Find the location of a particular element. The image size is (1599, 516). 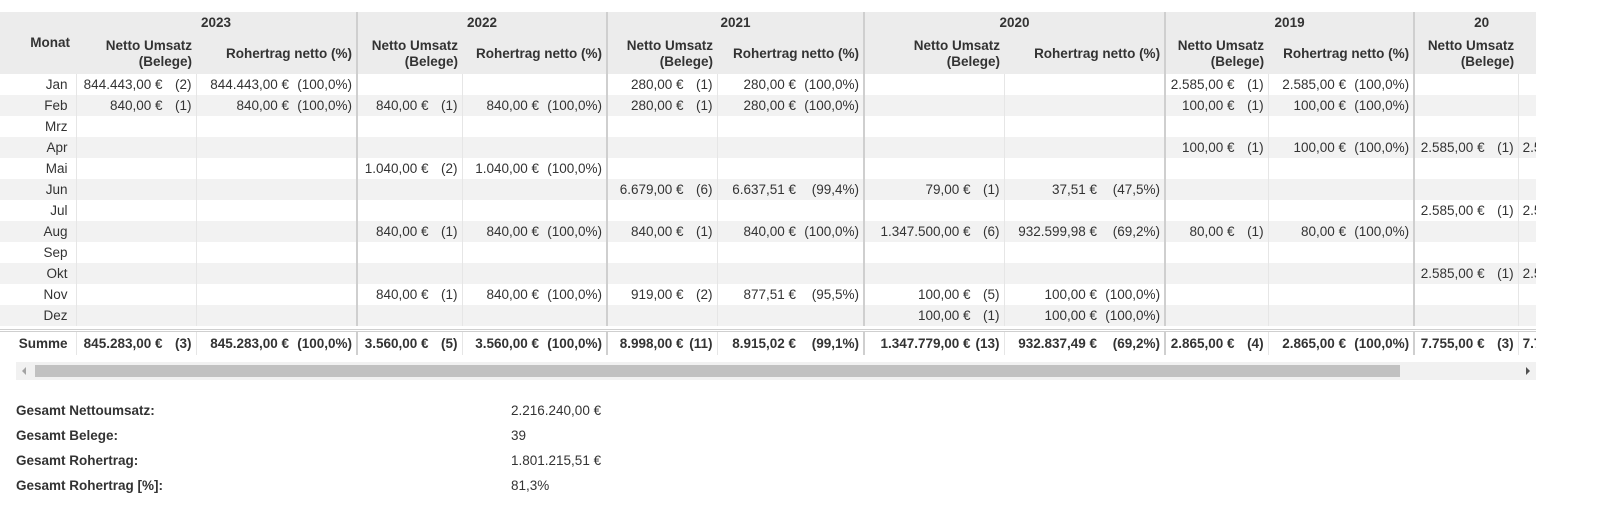

percent: (47,5%) is located at coordinates (1136, 189).